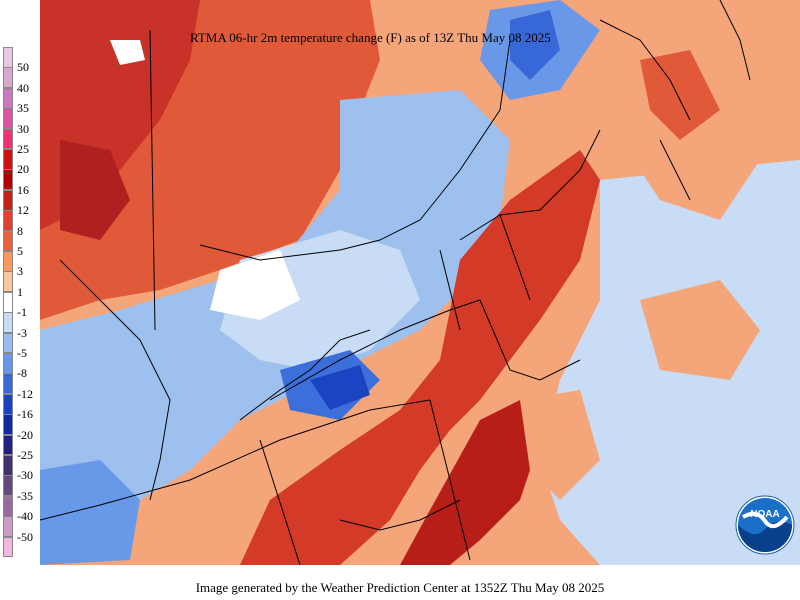 The width and height of the screenshot is (800, 600). What do you see at coordinates (25, 455) in the screenshot?
I see `legend-label: -25` at bounding box center [25, 455].